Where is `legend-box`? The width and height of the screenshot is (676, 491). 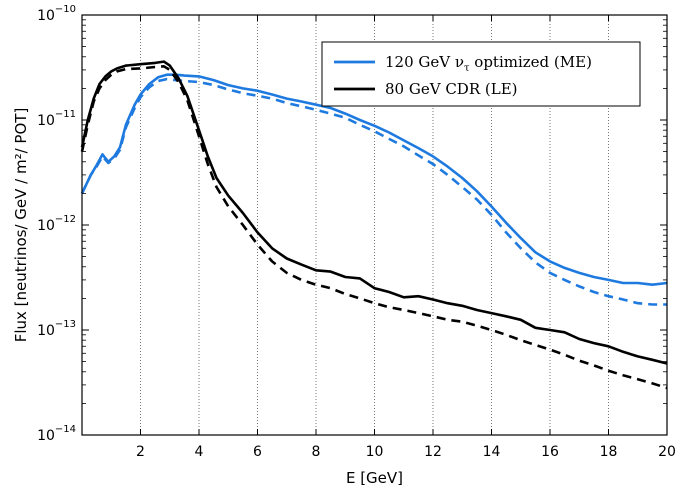 legend-box is located at coordinates (481, 74).